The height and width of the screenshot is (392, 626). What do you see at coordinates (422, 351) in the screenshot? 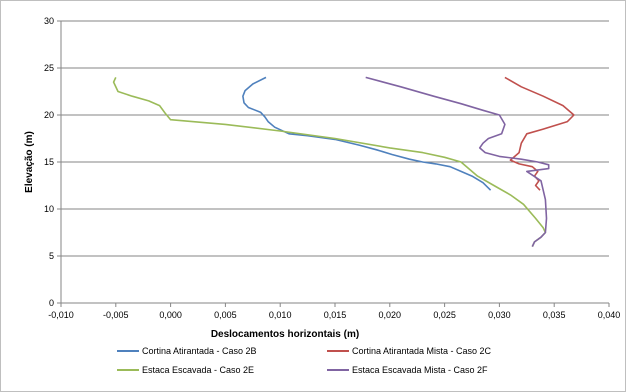
I see `legend-label-2: Cortina Atirantada Mista - Caso 2C` at bounding box center [422, 351].